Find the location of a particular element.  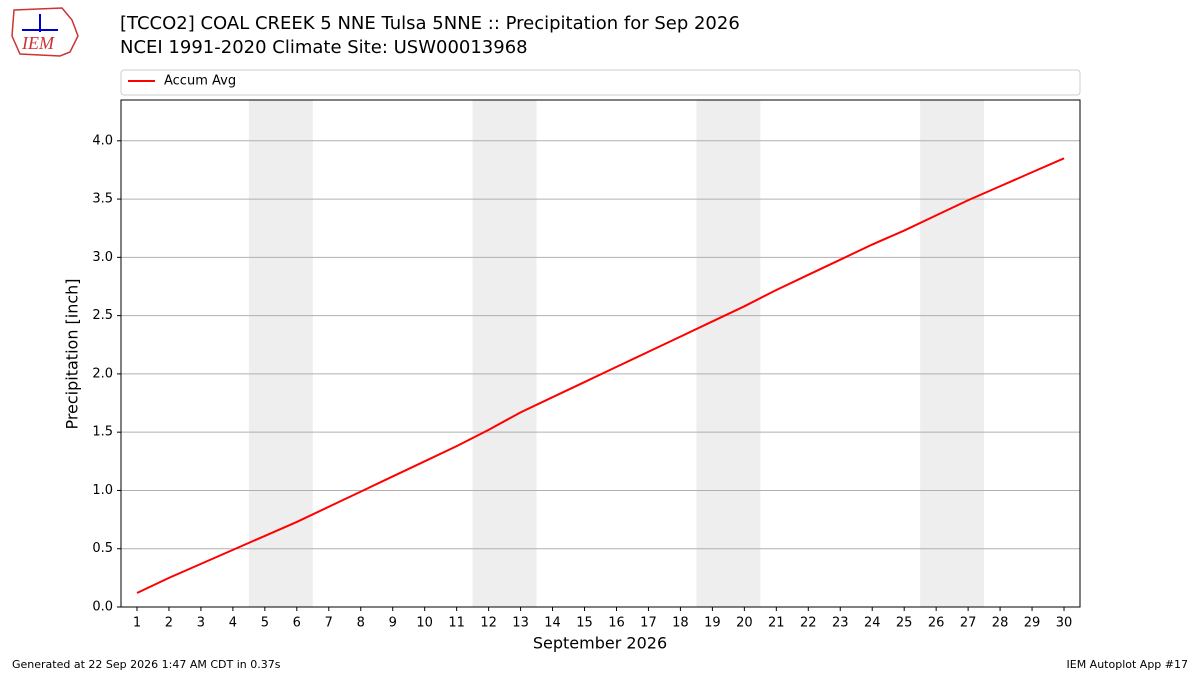

x-tick-label: 17 is located at coordinates (648, 623).